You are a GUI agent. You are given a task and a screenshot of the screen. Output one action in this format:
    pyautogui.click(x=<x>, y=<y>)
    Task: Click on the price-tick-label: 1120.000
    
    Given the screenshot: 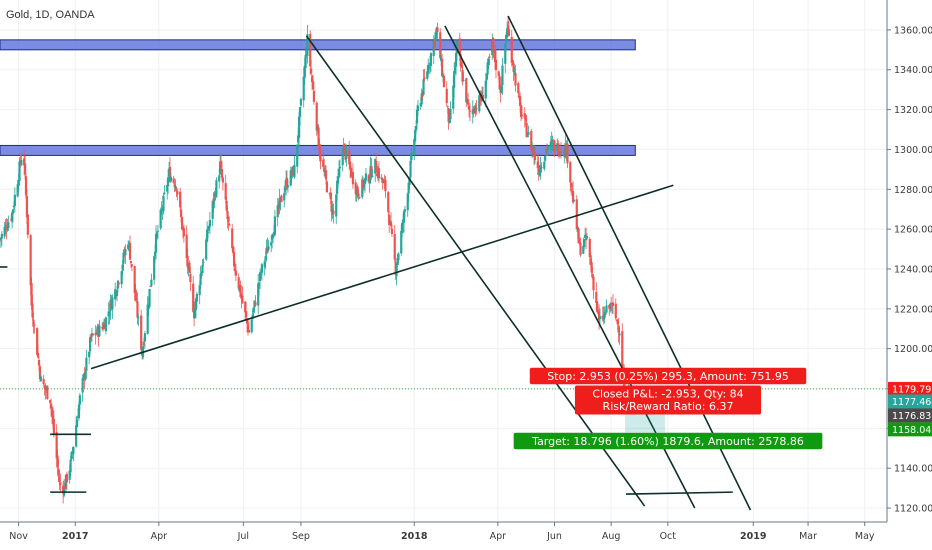 What is the action you would take?
    pyautogui.click(x=913, y=509)
    